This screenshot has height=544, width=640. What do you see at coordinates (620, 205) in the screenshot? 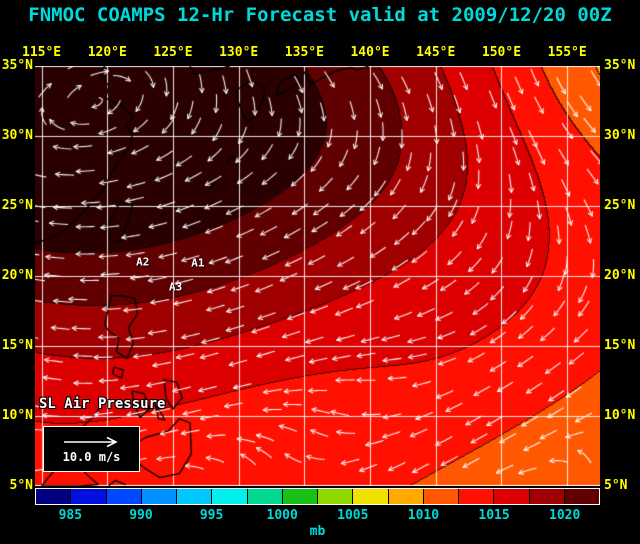
I see `lat-tick-label-right: 25°N` at bounding box center [620, 205].